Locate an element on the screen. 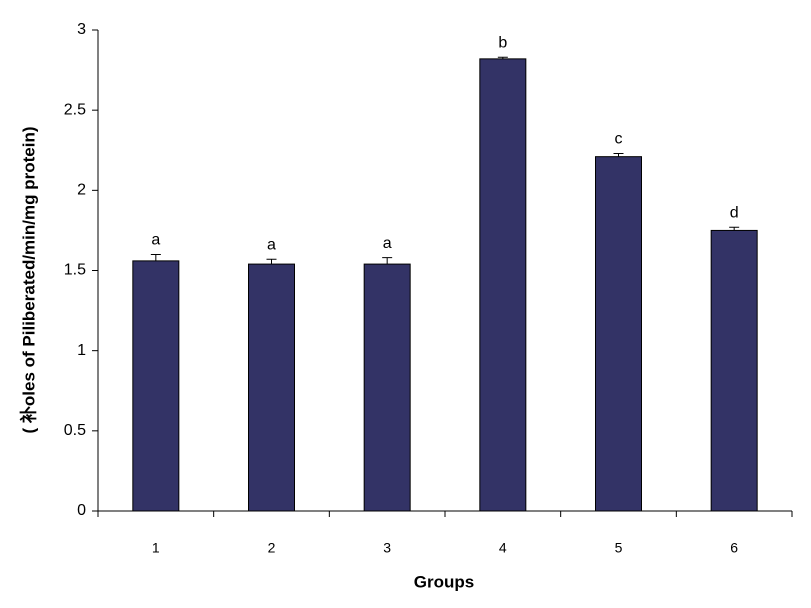  y-tick-label: 1.5 is located at coordinates (75, 270).